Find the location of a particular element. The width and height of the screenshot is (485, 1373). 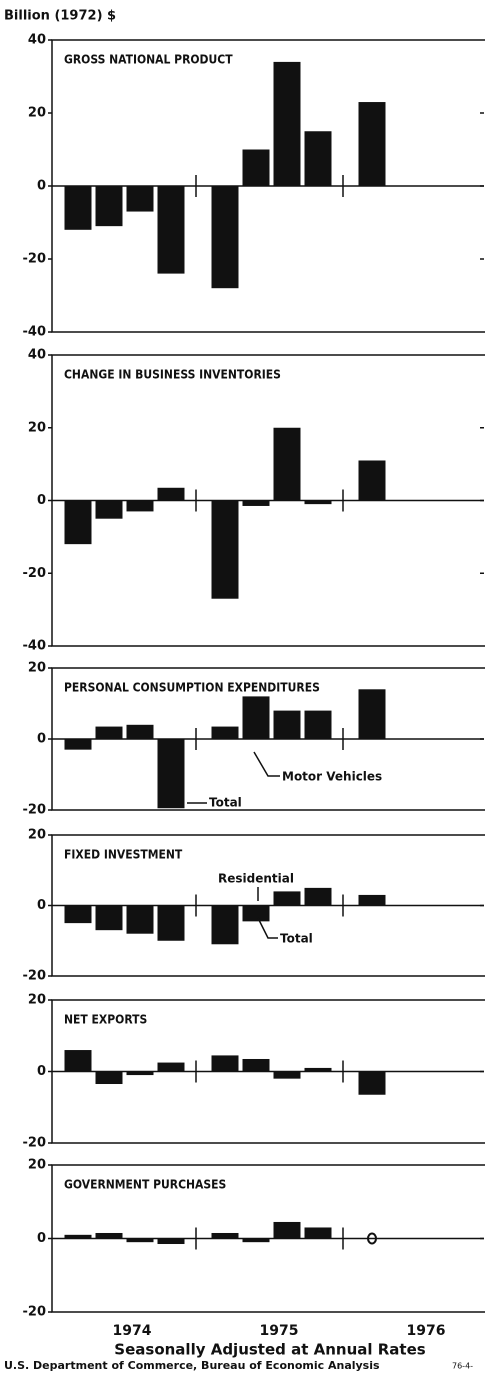

x-tick-label: 1975 is located at coordinates (279, 1331).